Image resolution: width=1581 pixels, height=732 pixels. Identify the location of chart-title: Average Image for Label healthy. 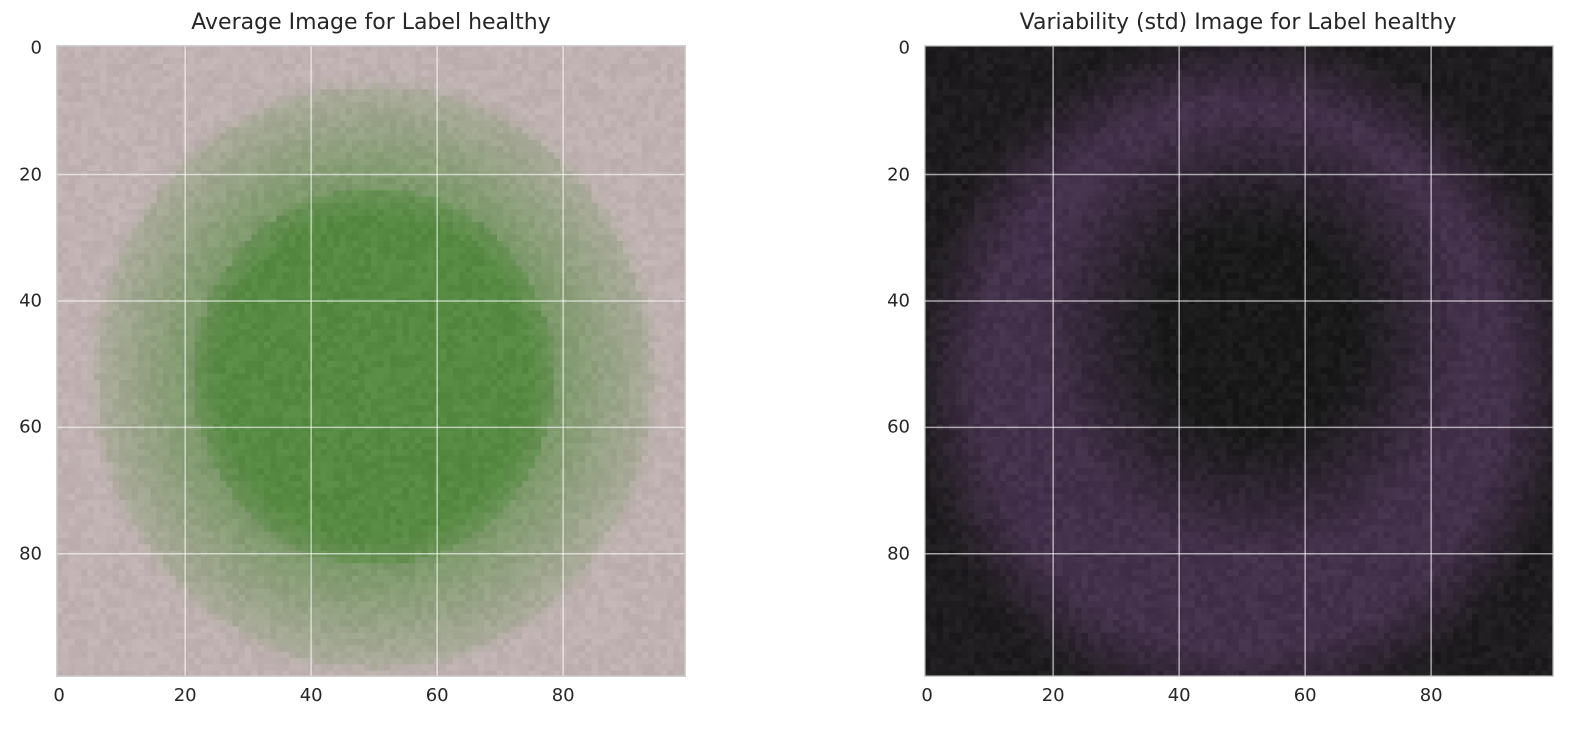
(370, 22).